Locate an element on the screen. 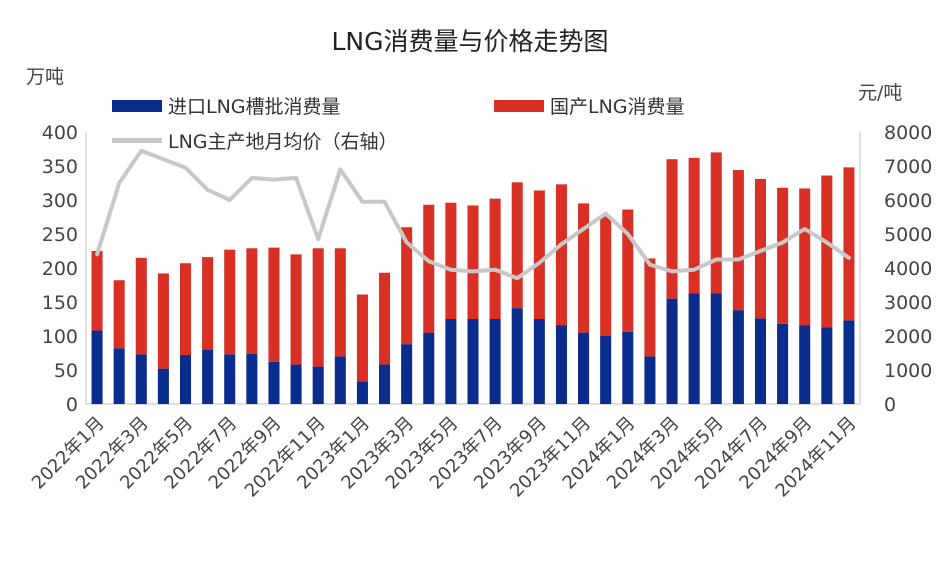 This screenshot has height=561, width=940. left-axis-unit: 万吨 is located at coordinates (45, 77).